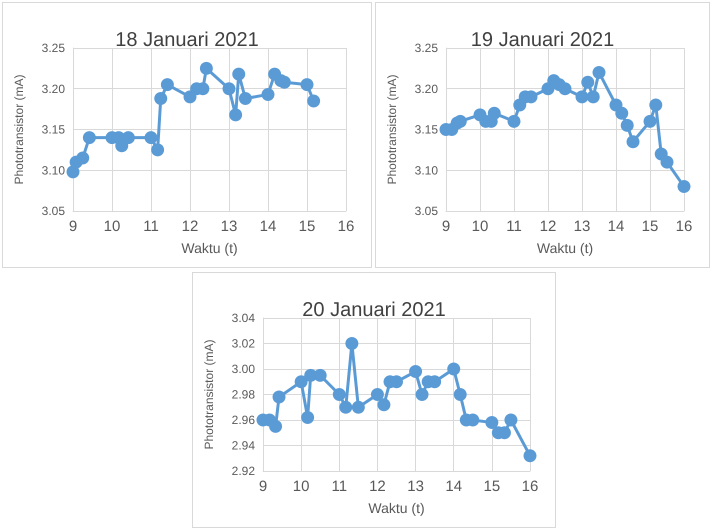 The height and width of the screenshot is (530, 712). What do you see at coordinates (244, 395) in the screenshot?
I see `y-tick-label: 2.98` at bounding box center [244, 395].